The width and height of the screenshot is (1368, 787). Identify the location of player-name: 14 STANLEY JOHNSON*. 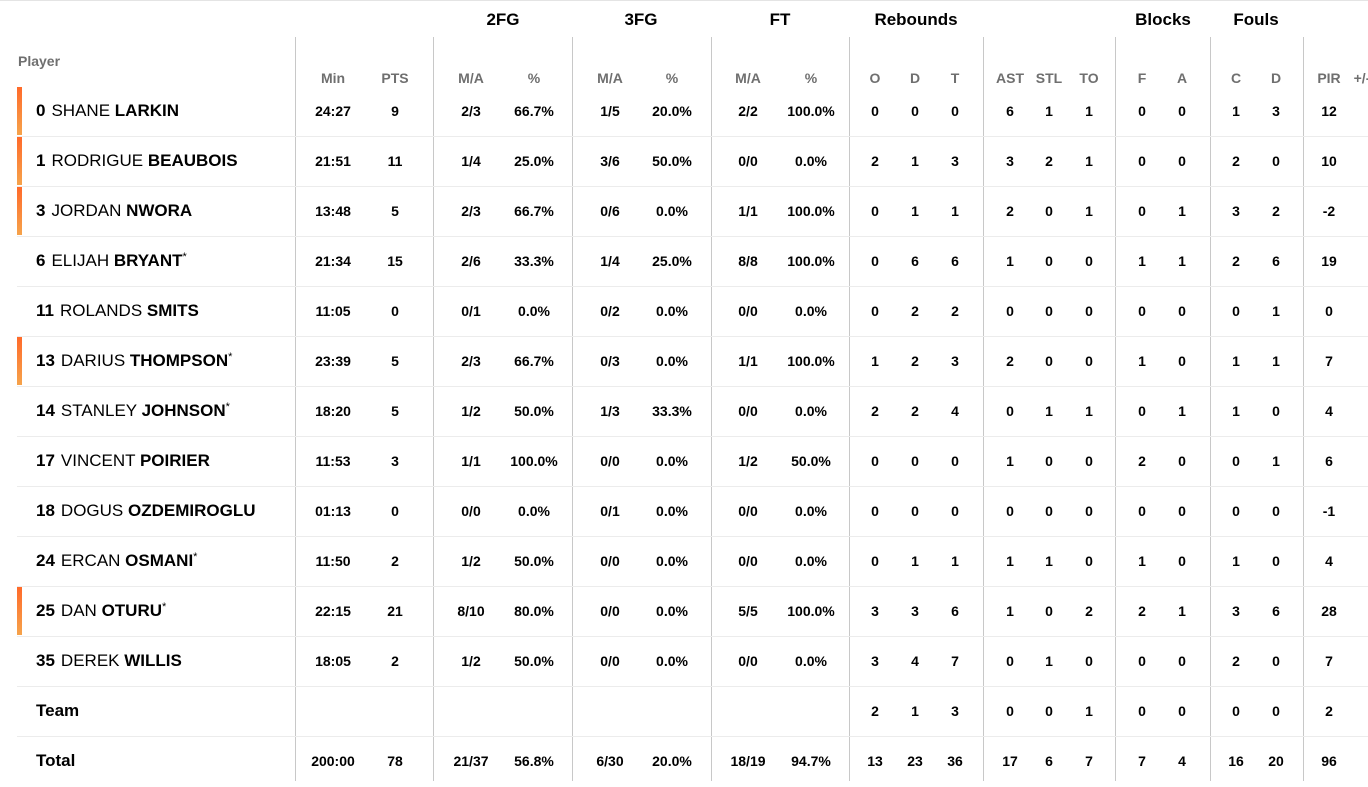
(133, 411).